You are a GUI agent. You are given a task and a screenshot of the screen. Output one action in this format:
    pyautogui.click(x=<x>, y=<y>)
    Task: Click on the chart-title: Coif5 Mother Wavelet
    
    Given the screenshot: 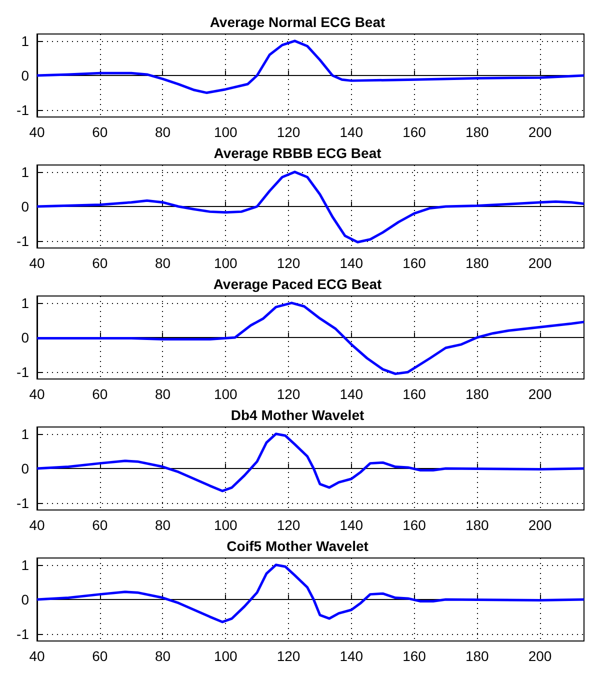 What is the action you would take?
    pyautogui.click(x=297, y=546)
    